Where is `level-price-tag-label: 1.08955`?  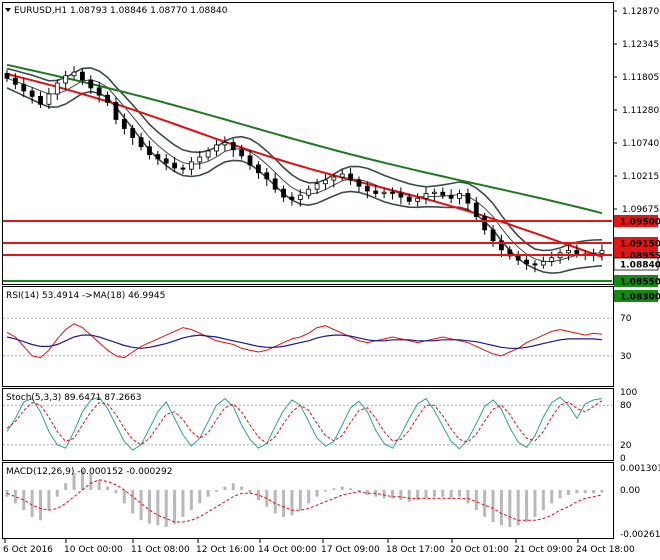
level-price-tag-label: 1.08955 is located at coordinates (640, 257).